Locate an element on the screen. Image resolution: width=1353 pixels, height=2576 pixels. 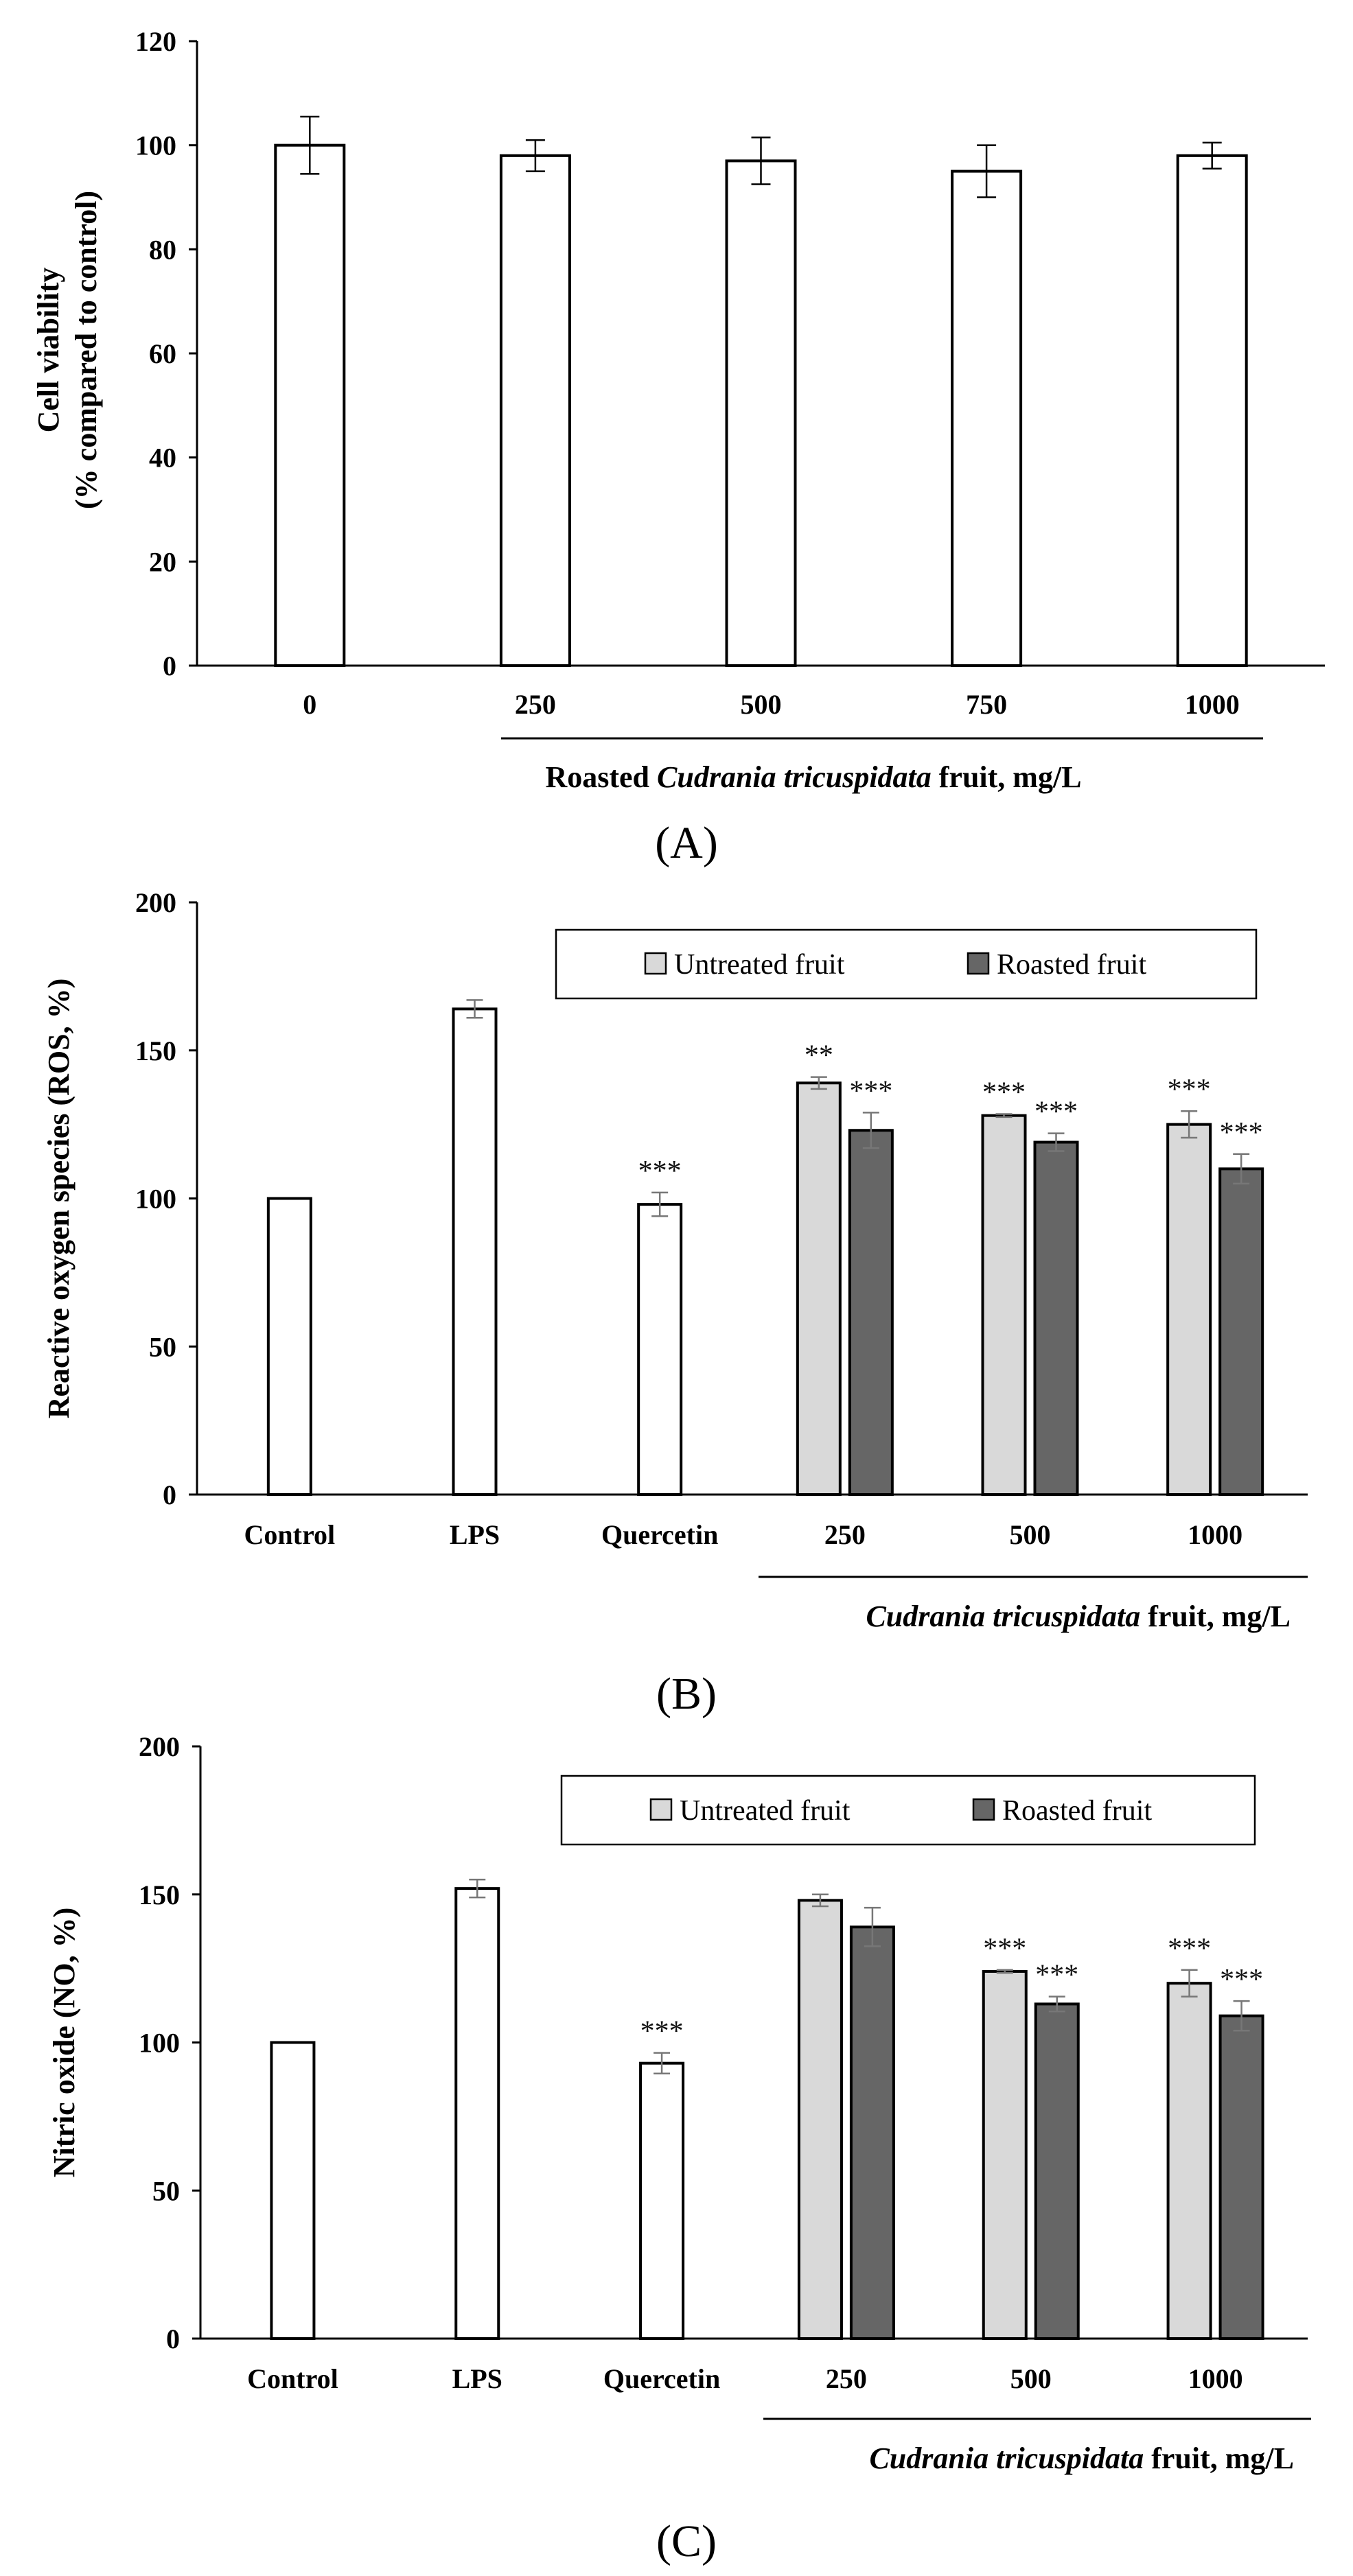
chart-a-panel-label: (A) is located at coordinates (686, 843).